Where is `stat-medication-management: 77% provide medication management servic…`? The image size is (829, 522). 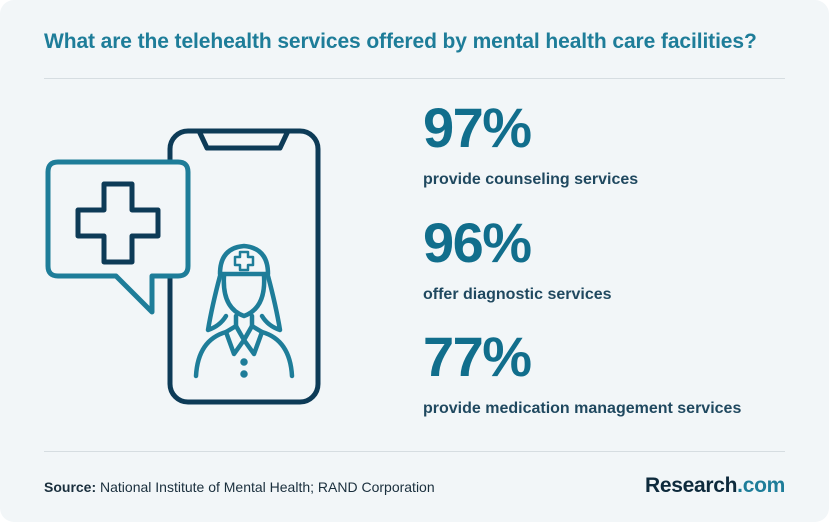 stat-medication-management: 77% provide medication management servic… is located at coordinates (582, 373).